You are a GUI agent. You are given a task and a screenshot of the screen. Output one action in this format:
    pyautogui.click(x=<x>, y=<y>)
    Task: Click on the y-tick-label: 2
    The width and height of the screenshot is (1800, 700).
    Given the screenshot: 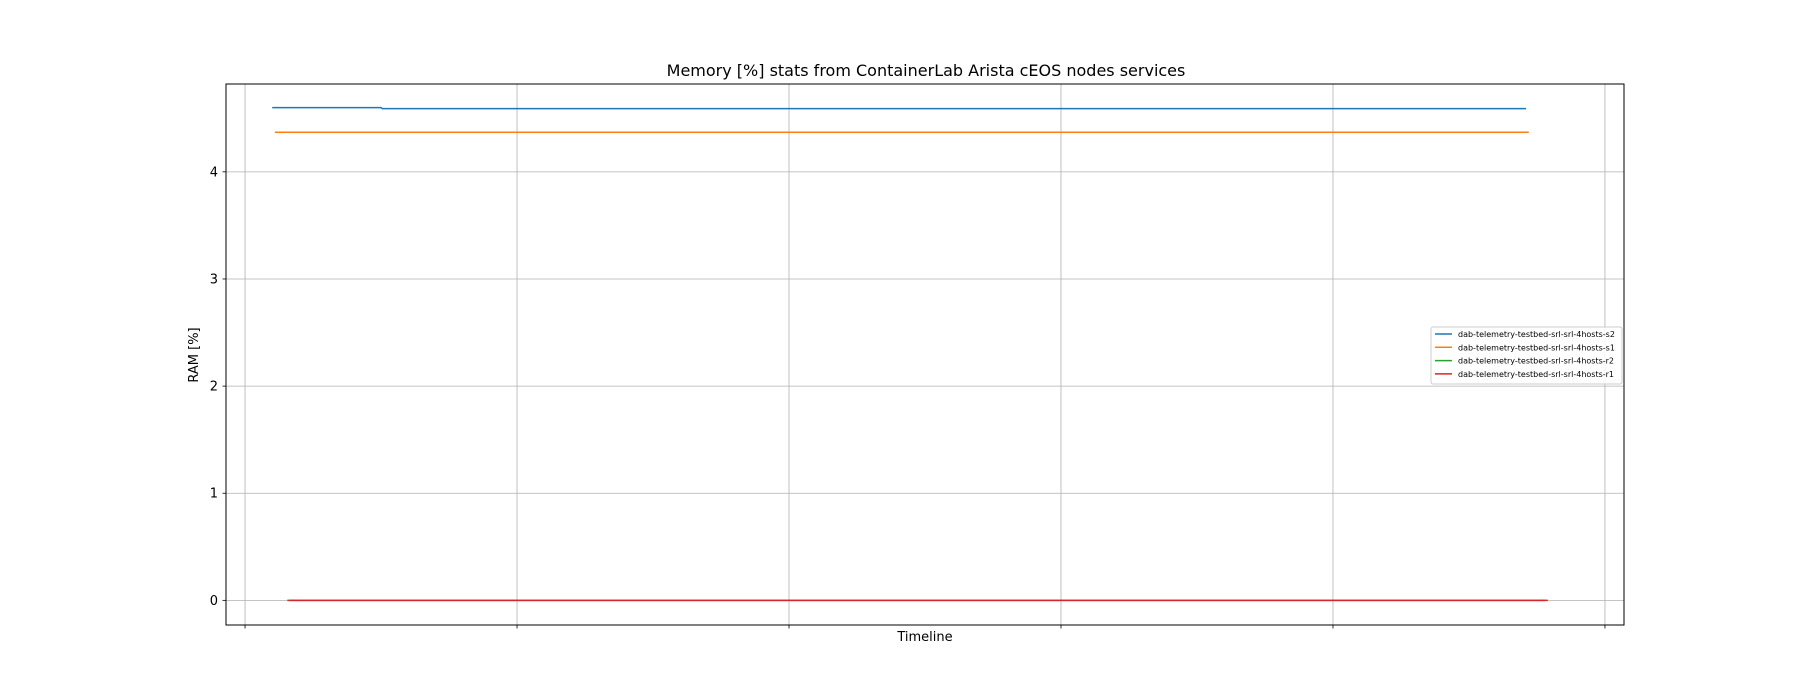 What is the action you would take?
    pyautogui.click(x=214, y=387)
    